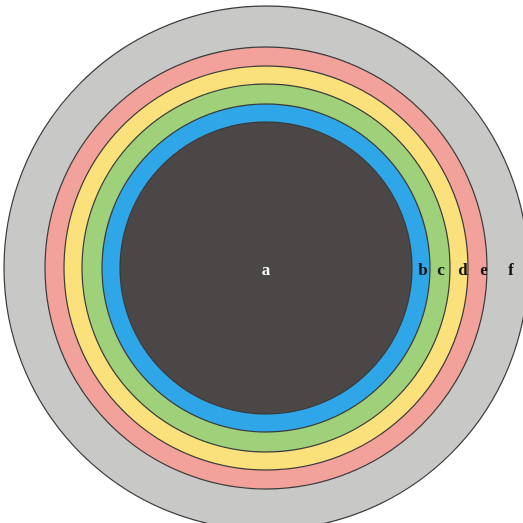 Image resolution: width=523 pixels, height=523 pixels. What do you see at coordinates (511, 269) in the screenshot?
I see `ring-label-f: f` at bounding box center [511, 269].